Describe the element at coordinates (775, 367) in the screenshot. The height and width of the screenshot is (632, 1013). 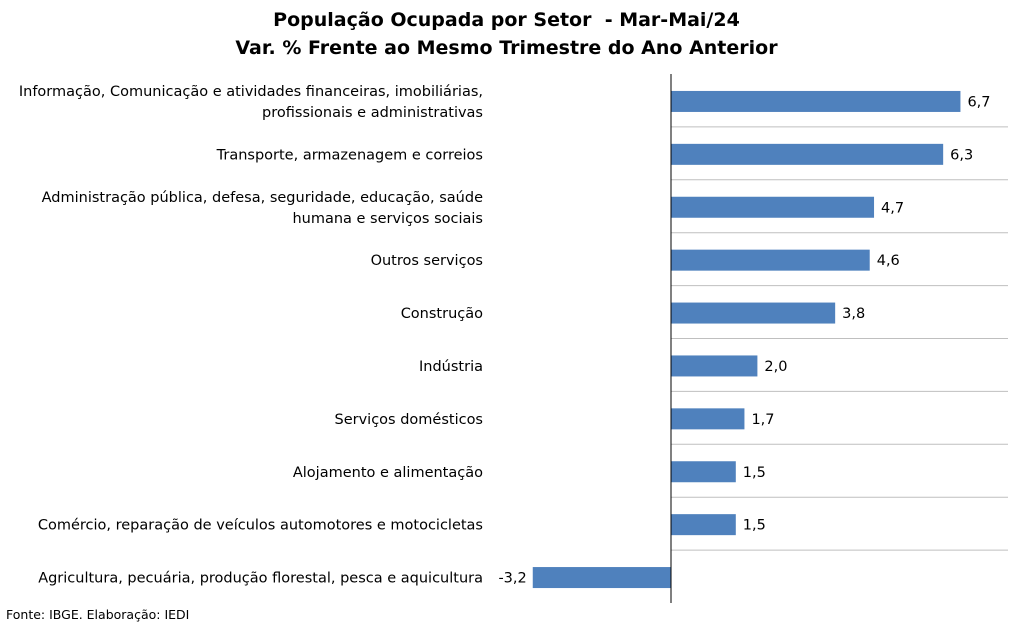
I see `value-label: 2,0` at that location.